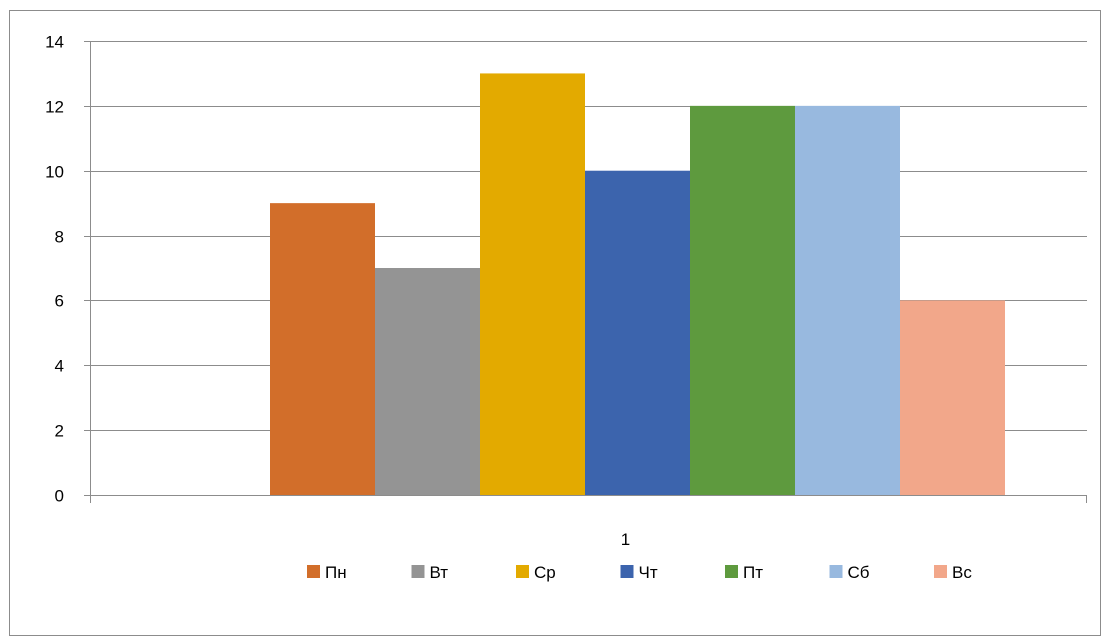  Describe the element at coordinates (59, 496) in the screenshot. I see `y-tick-label: 0` at that location.